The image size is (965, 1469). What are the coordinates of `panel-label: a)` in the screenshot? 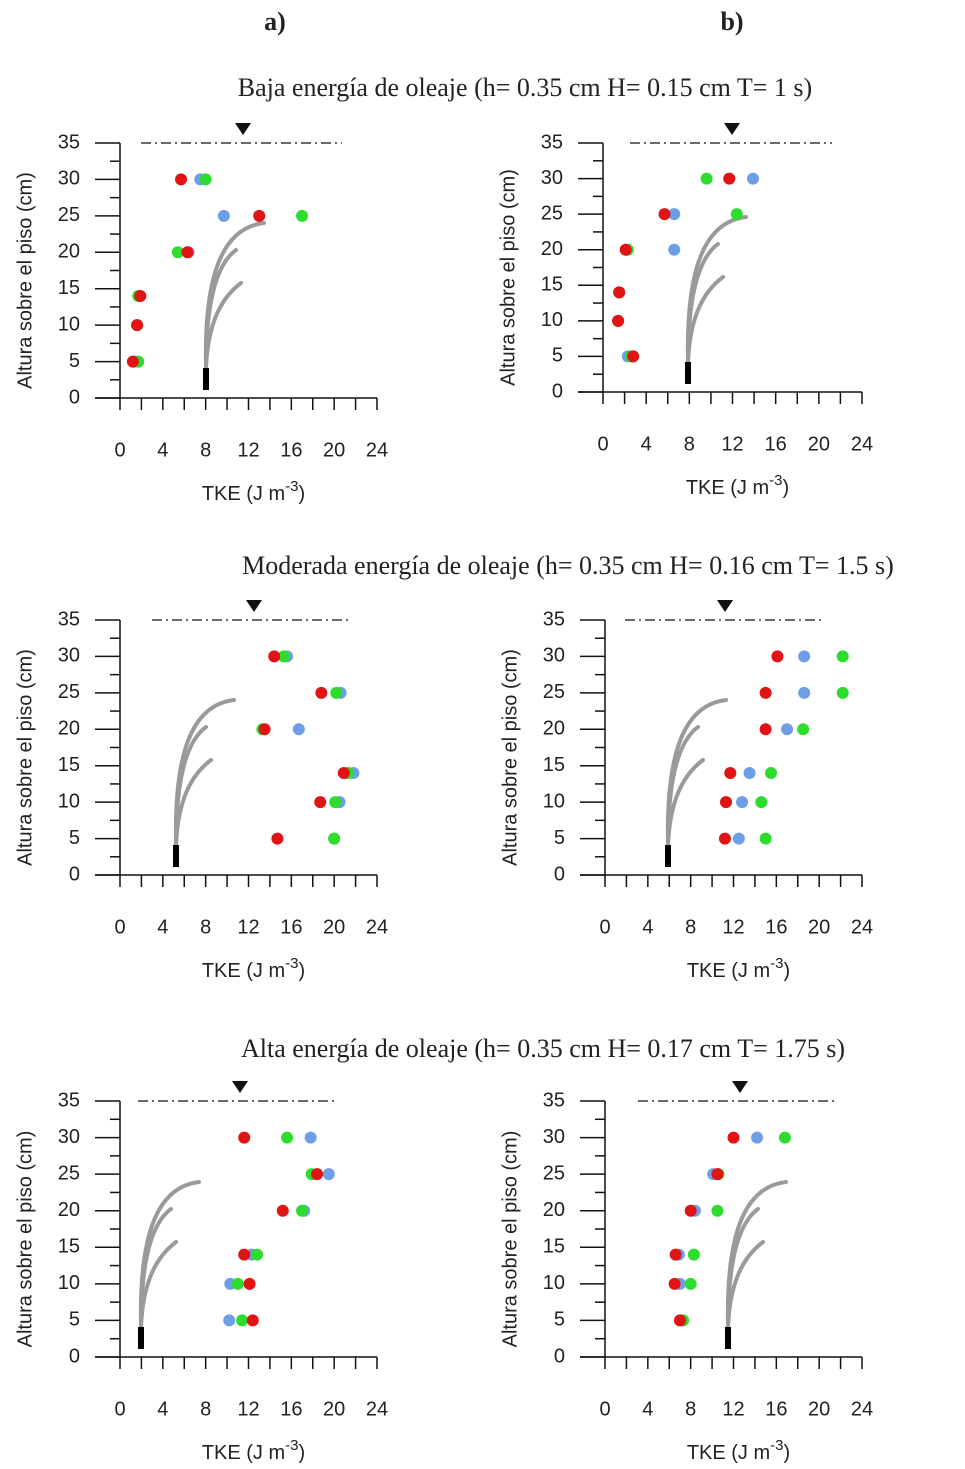 It's located at (275, 21).